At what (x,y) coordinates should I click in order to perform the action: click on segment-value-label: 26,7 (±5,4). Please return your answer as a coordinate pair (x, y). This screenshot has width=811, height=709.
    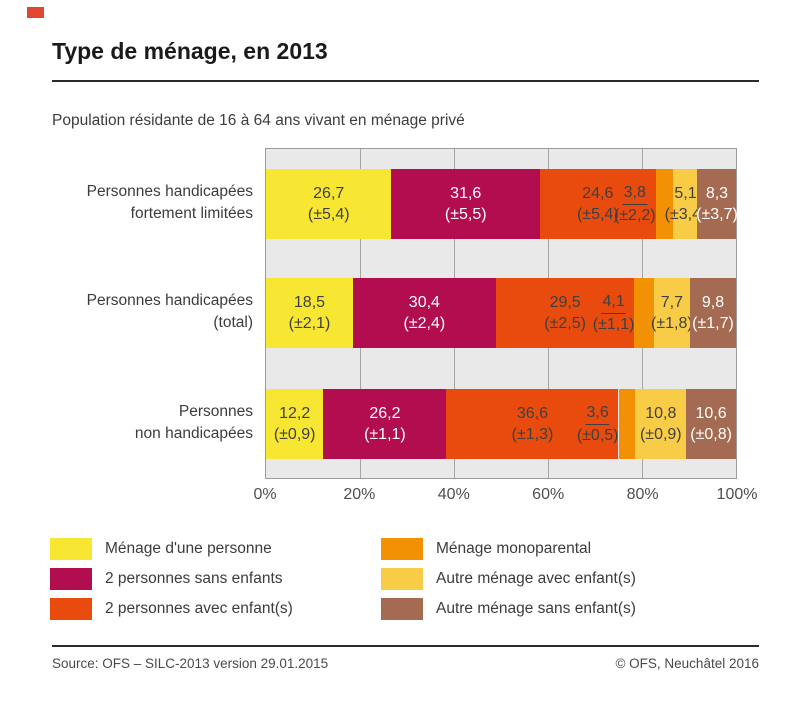
    Looking at the image, I should click on (328, 204).